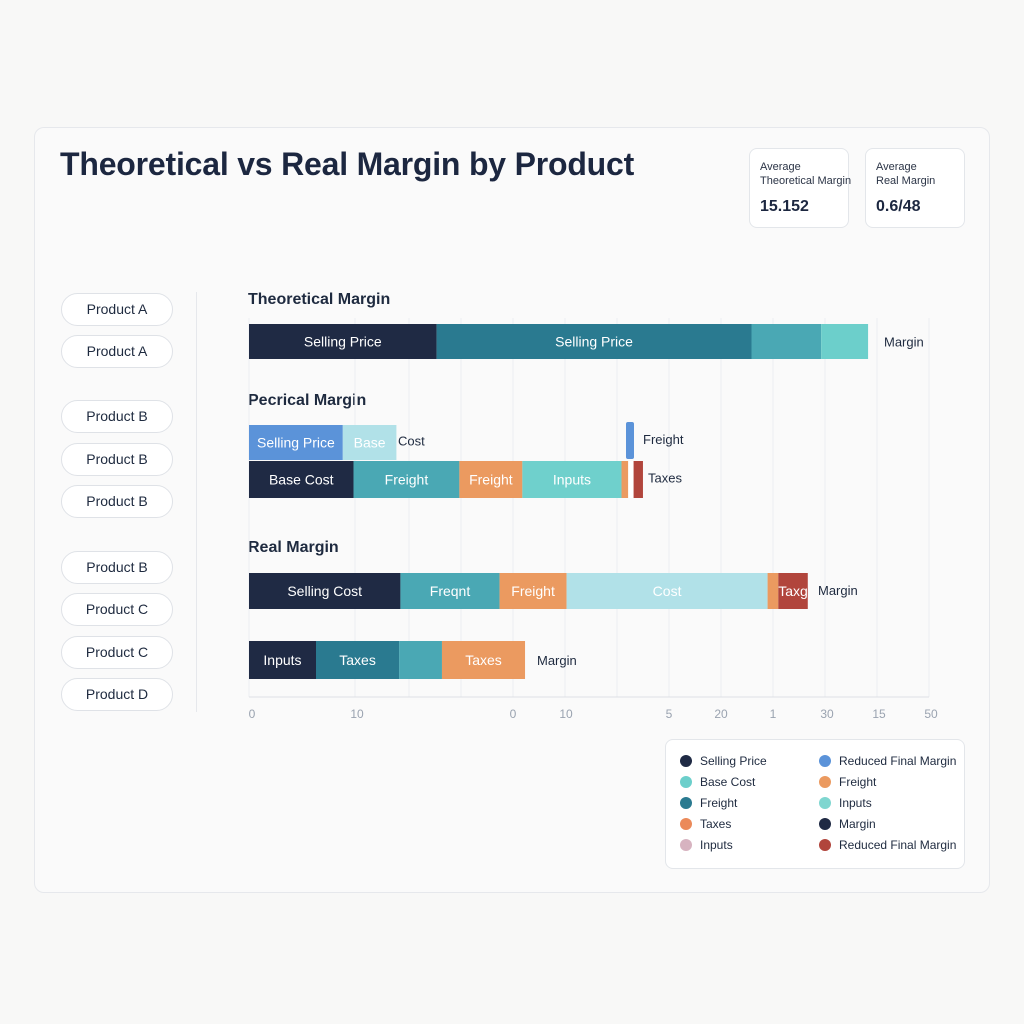 This screenshot has width=1024, height=1024. Describe the element at coordinates (784, 206) in the screenshot. I see `kpi-value: 15.152` at that location.